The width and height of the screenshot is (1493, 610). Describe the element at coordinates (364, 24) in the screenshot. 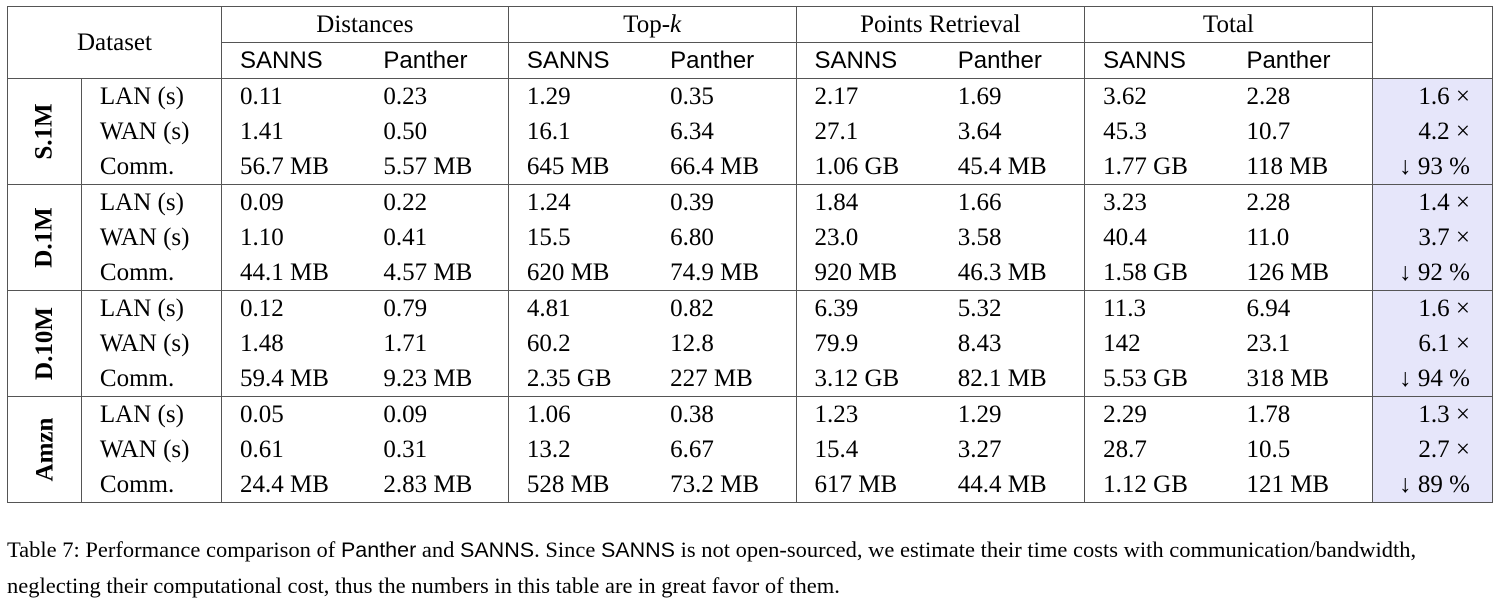

I see `group-header-distances: Distances` at that location.